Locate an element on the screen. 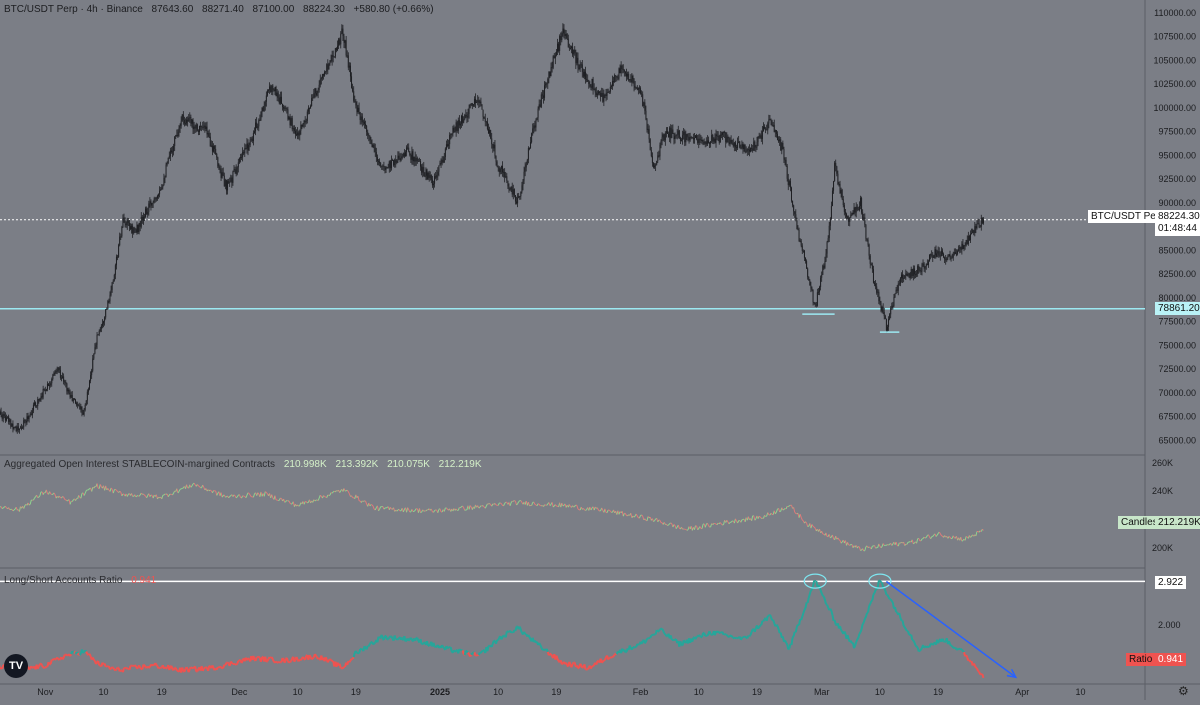  gear-icon: ⚙ is located at coordinates (1183, 691).